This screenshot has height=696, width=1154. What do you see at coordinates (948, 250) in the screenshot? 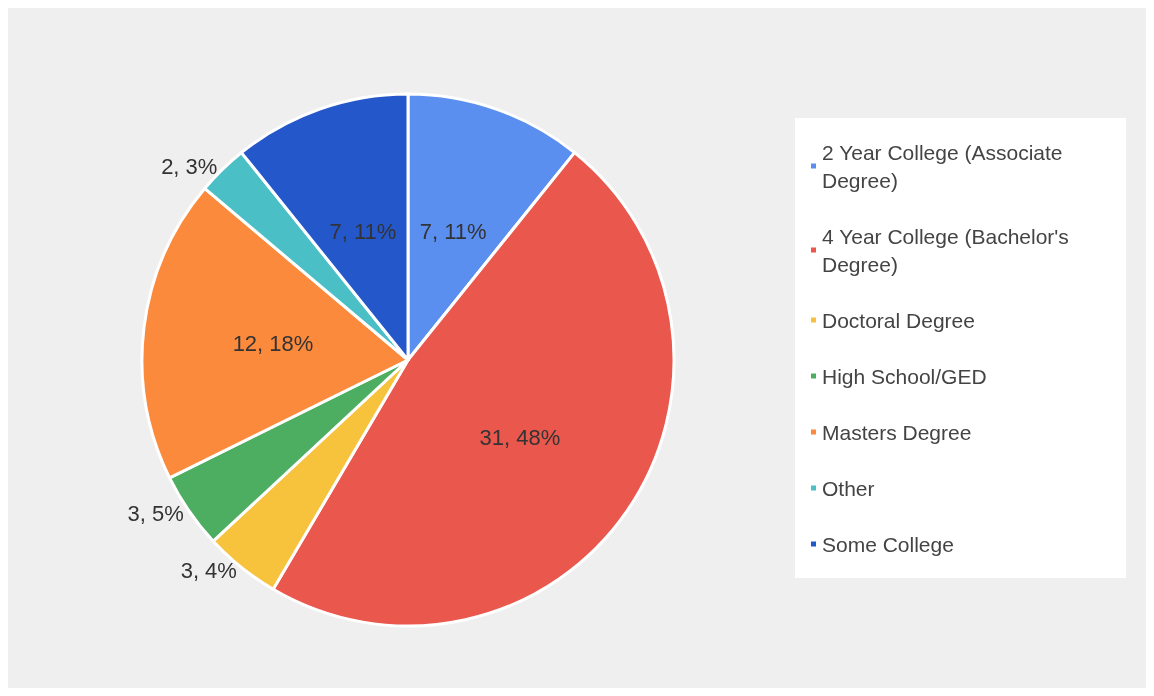
I see `legend-label: 4 Year College (Bachelor's Degree)` at bounding box center [948, 250].